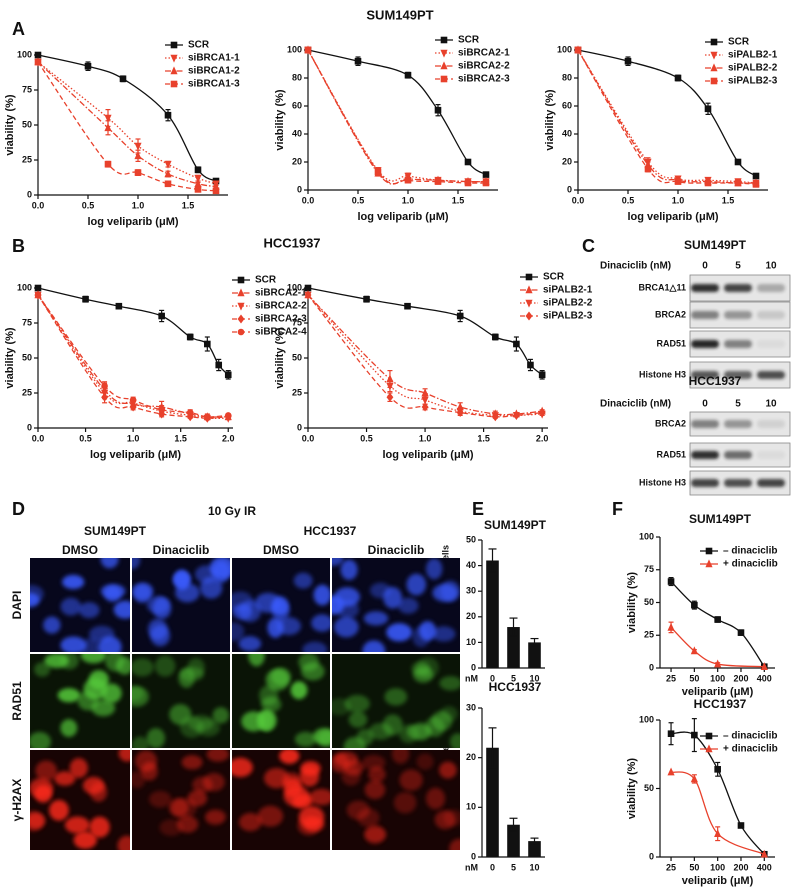  Describe the element at coordinates (18, 509) in the screenshot. I see `panel-label: D` at that location.